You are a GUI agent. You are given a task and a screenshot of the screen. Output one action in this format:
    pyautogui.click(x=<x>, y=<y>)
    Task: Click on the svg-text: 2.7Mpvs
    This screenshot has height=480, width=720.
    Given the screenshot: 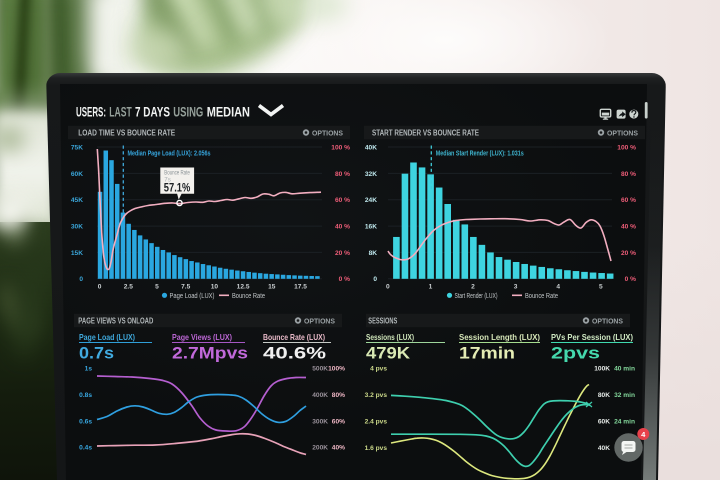 What is the action you would take?
    pyautogui.click(x=210, y=354)
    